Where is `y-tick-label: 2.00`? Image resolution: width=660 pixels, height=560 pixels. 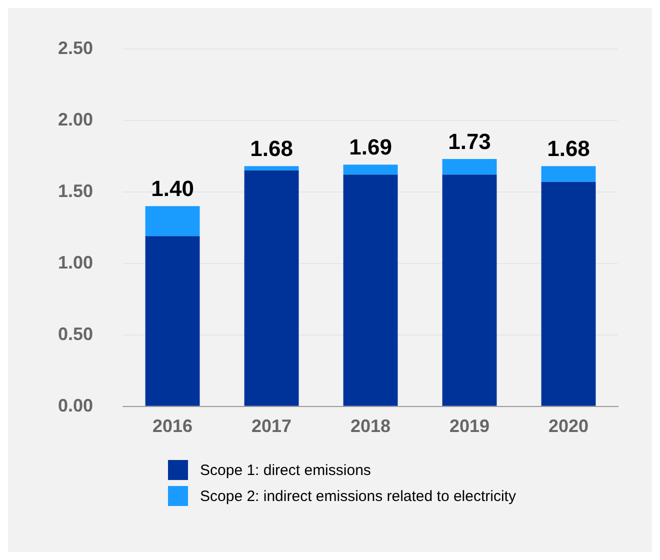
y-tick-label: 2.00 is located at coordinates (76, 119).